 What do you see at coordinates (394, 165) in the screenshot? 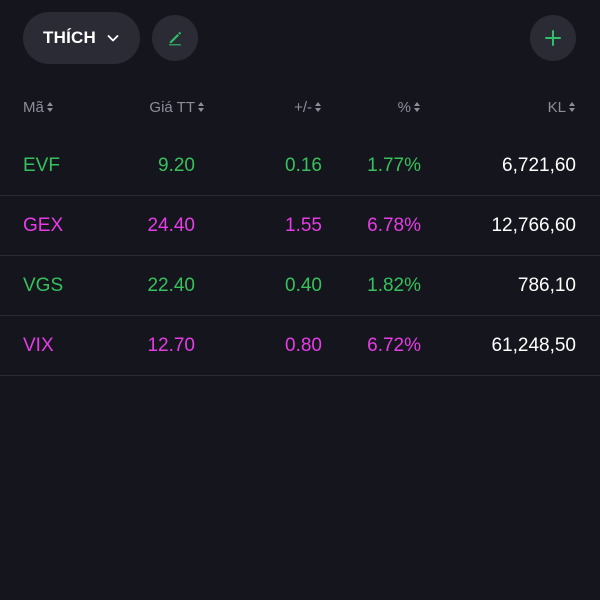
I see `percent-cell: 1.77%` at bounding box center [394, 165].